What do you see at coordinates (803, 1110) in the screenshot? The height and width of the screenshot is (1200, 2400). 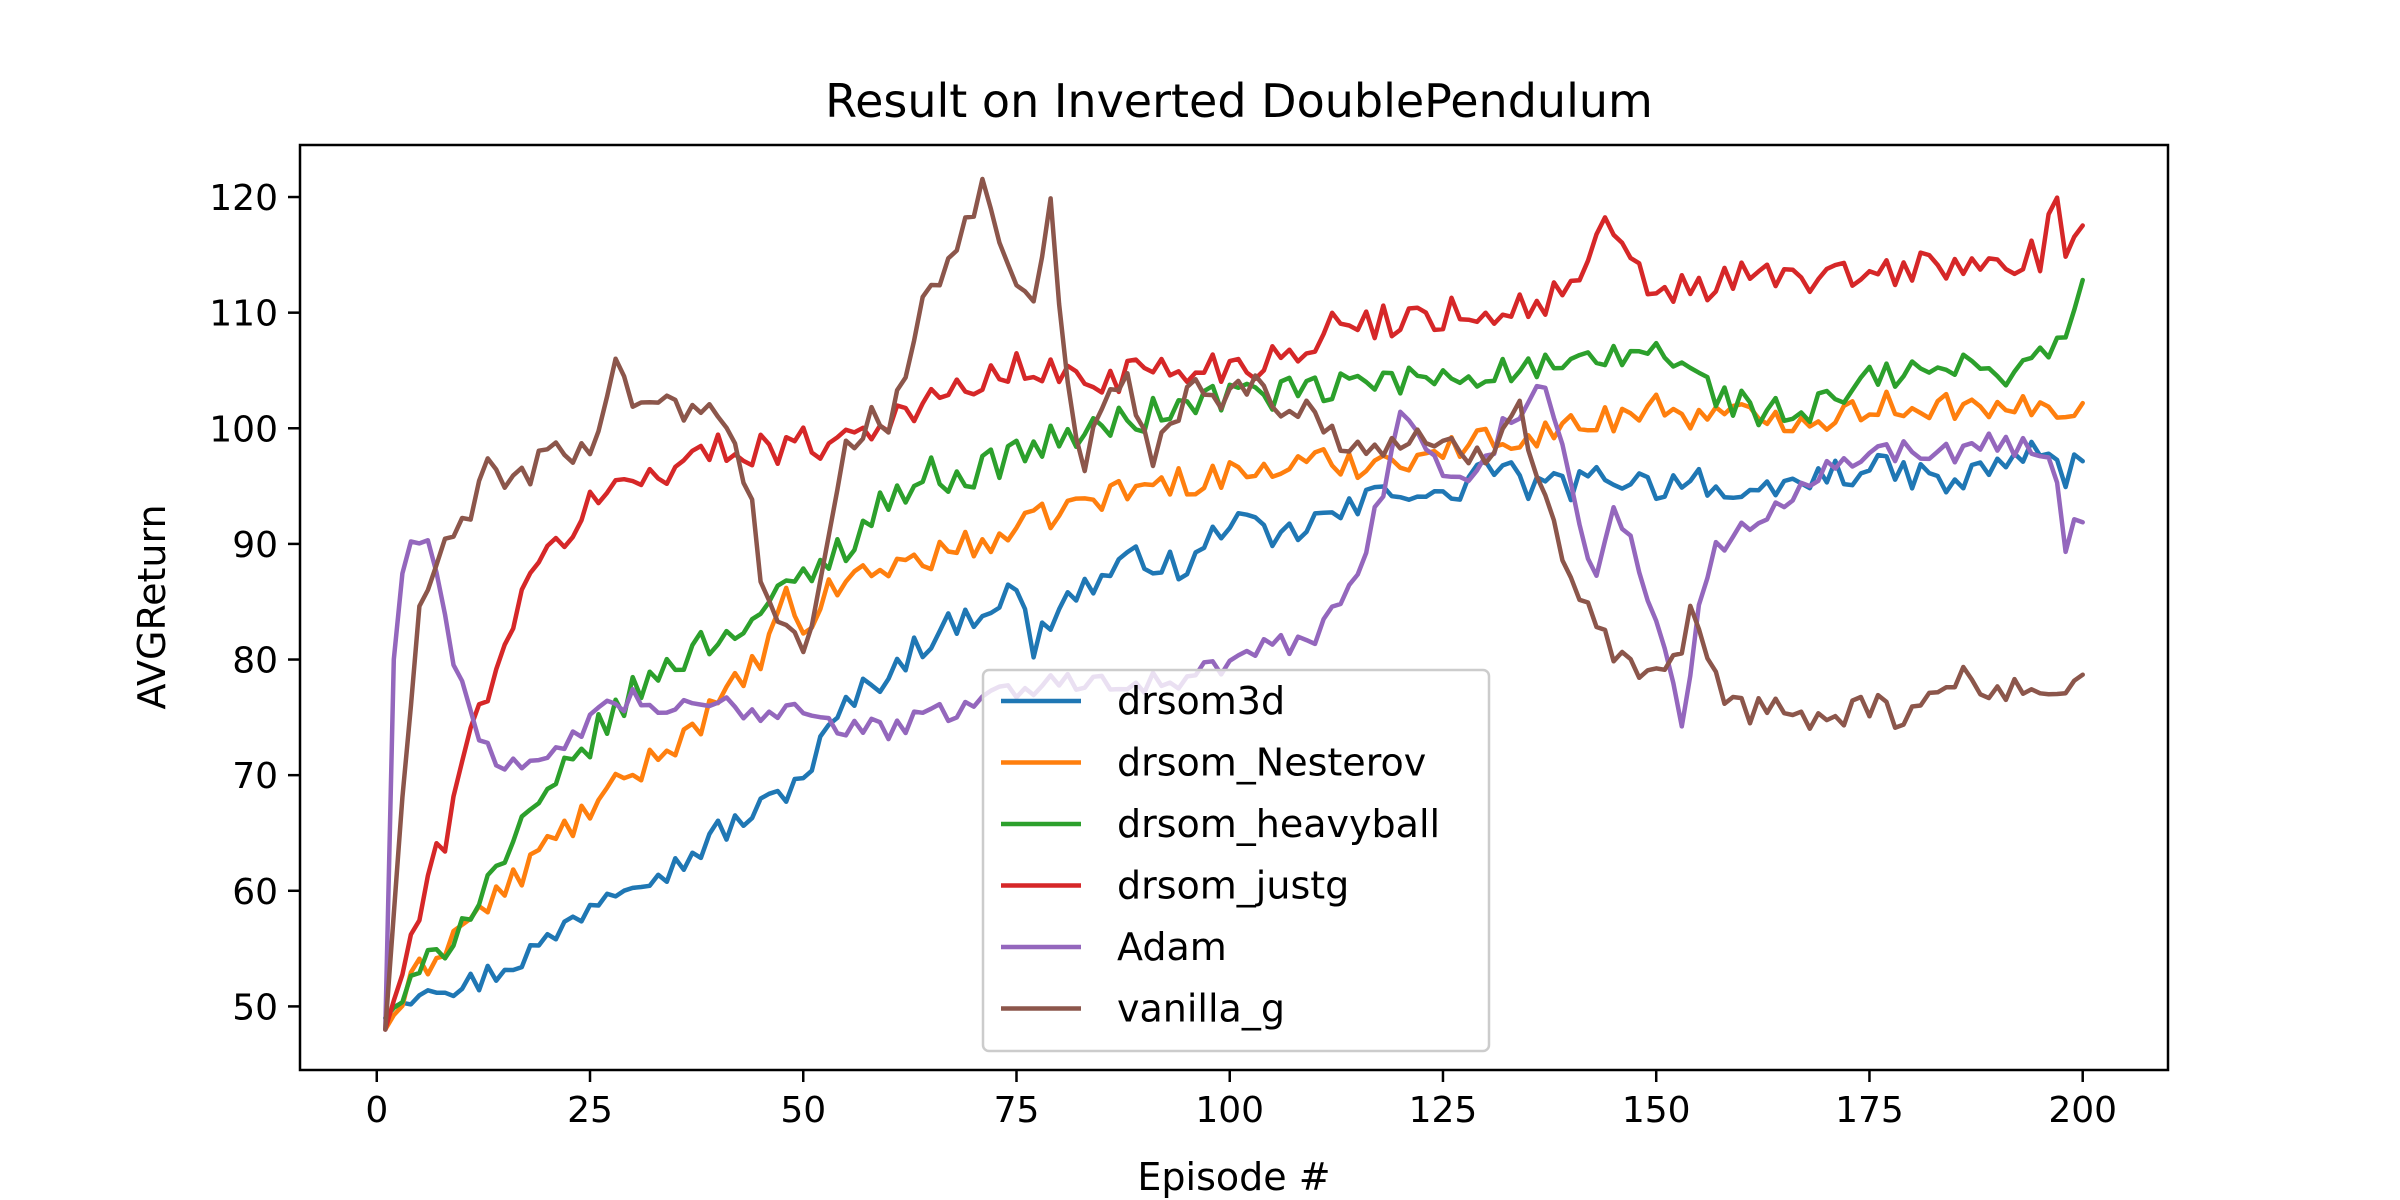 I see `x-tick-label: 50` at bounding box center [803, 1110].